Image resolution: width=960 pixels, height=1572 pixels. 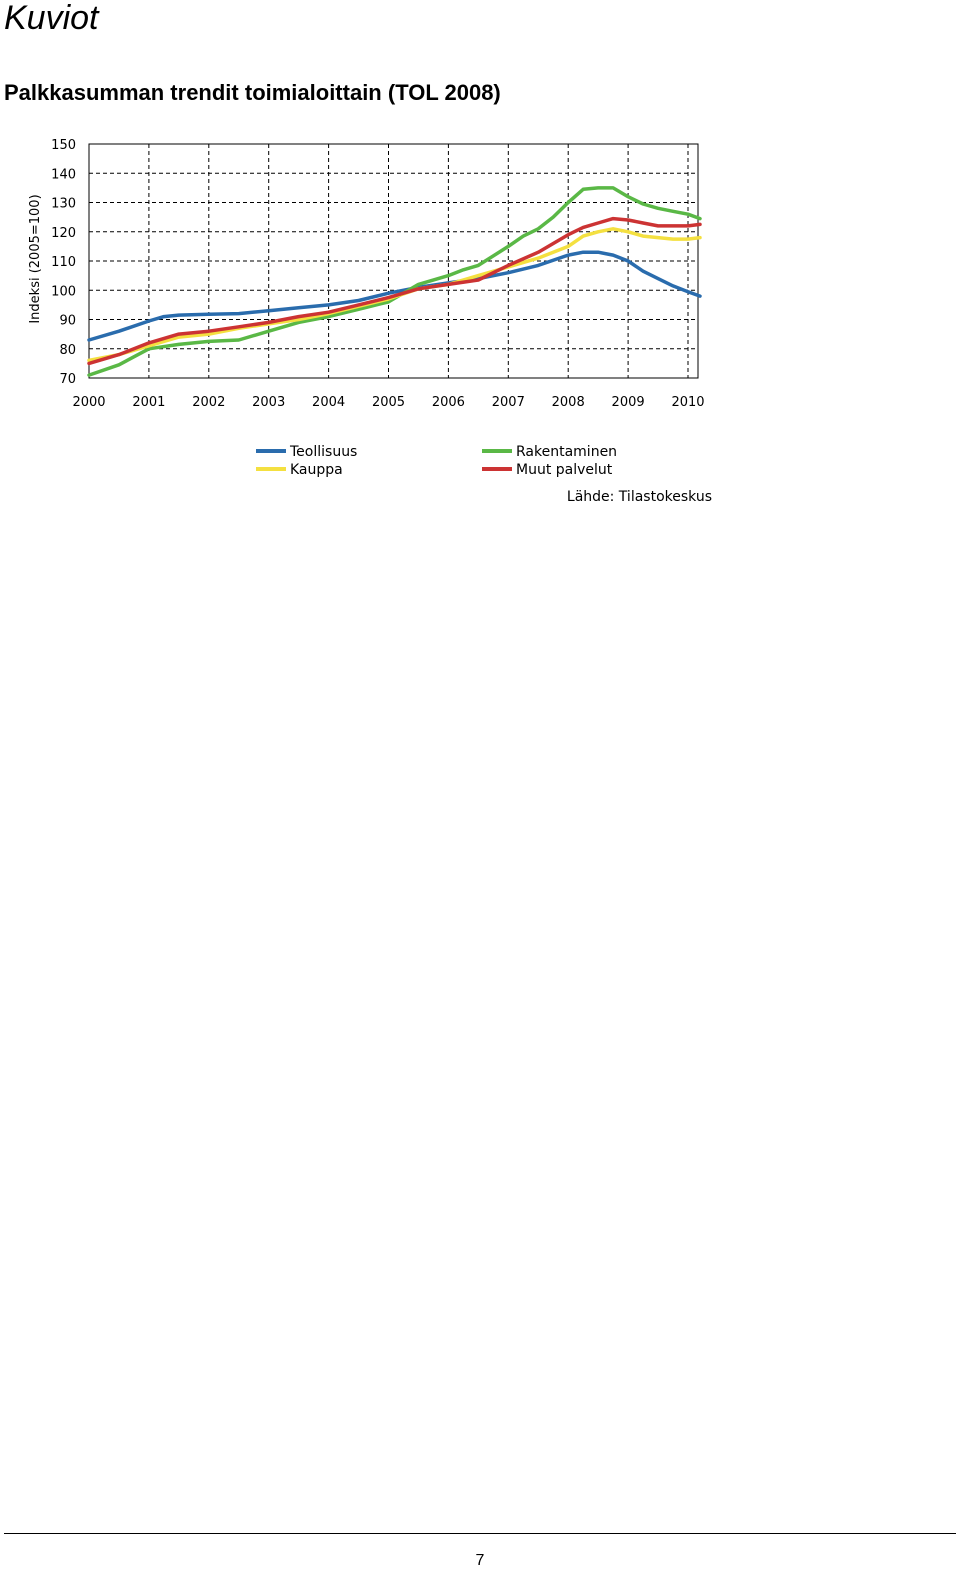 What do you see at coordinates (63, 233) in the screenshot?
I see `y-tick-label: 120` at bounding box center [63, 233].